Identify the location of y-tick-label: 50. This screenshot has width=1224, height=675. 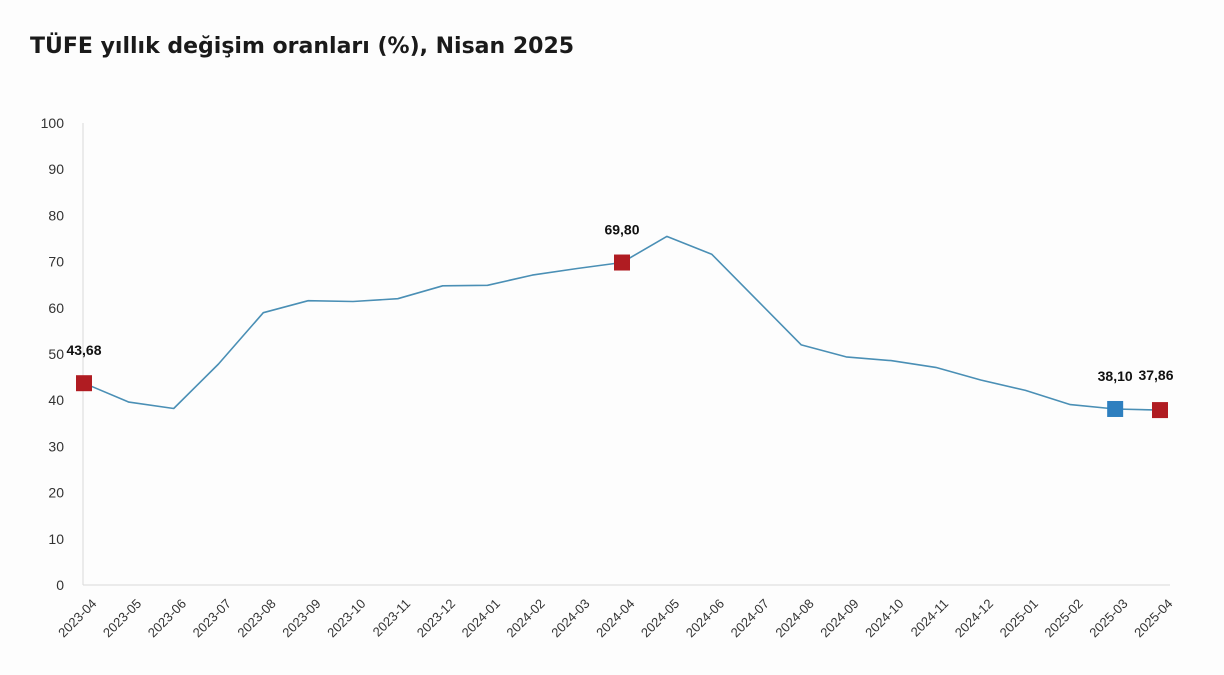
(56, 354).